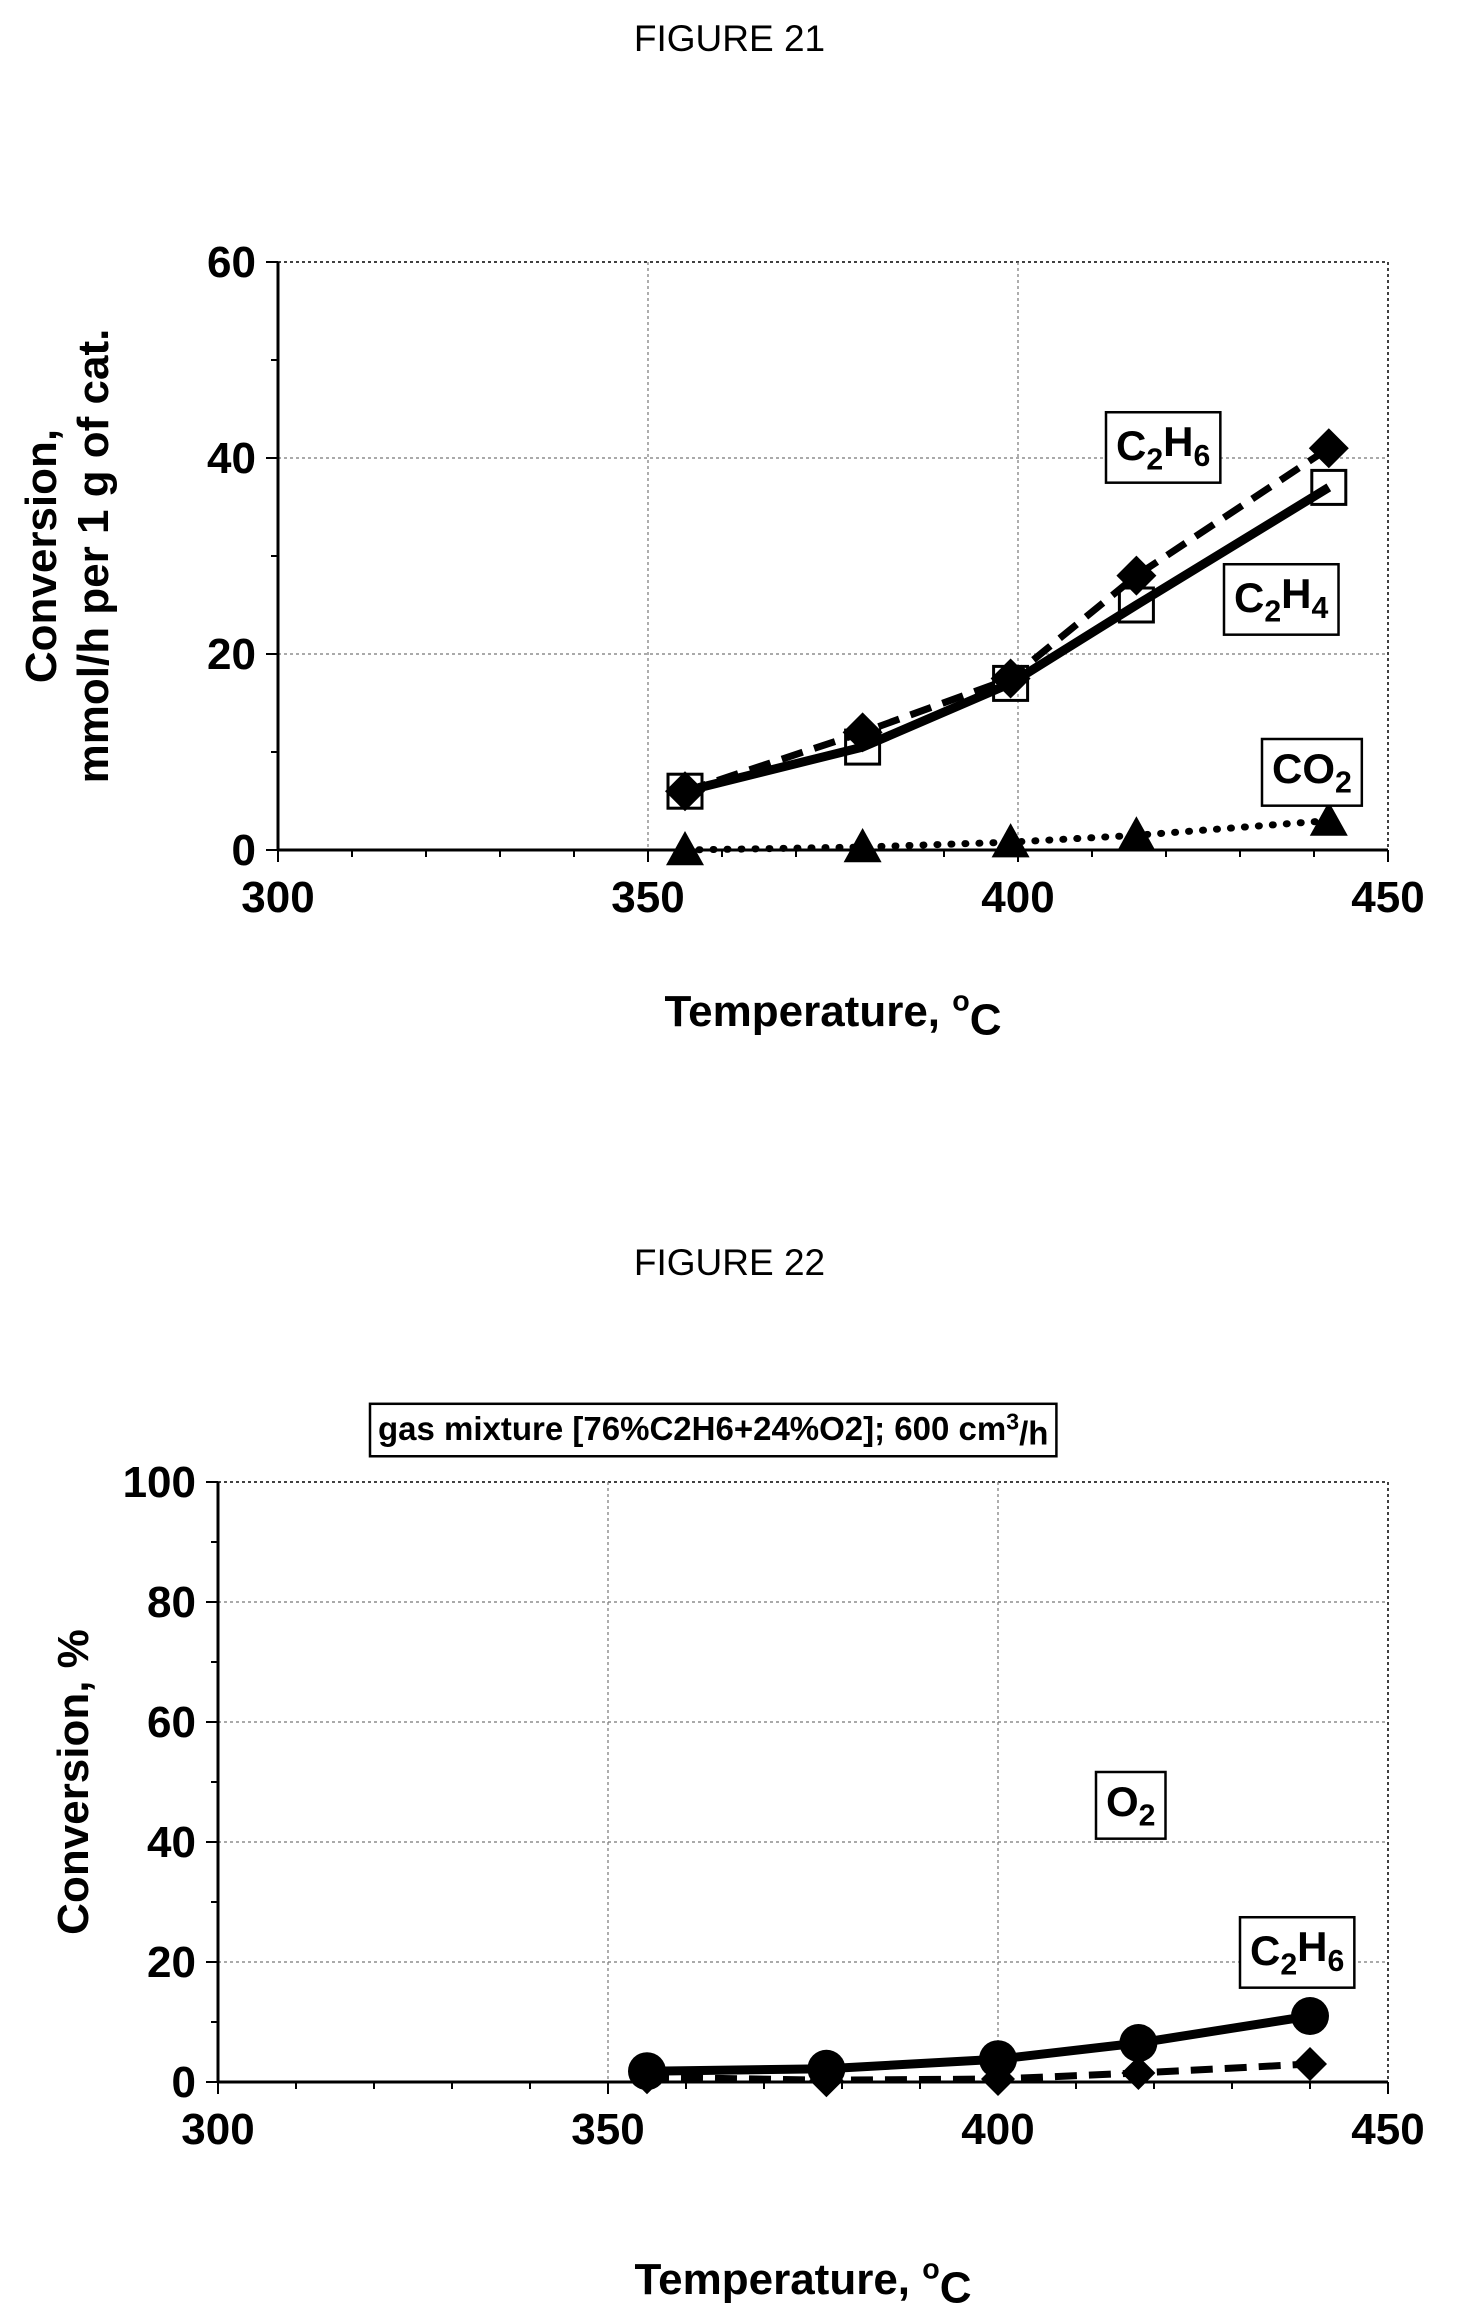  I want to click on series-label-0: C2H6, so click(1163, 447).